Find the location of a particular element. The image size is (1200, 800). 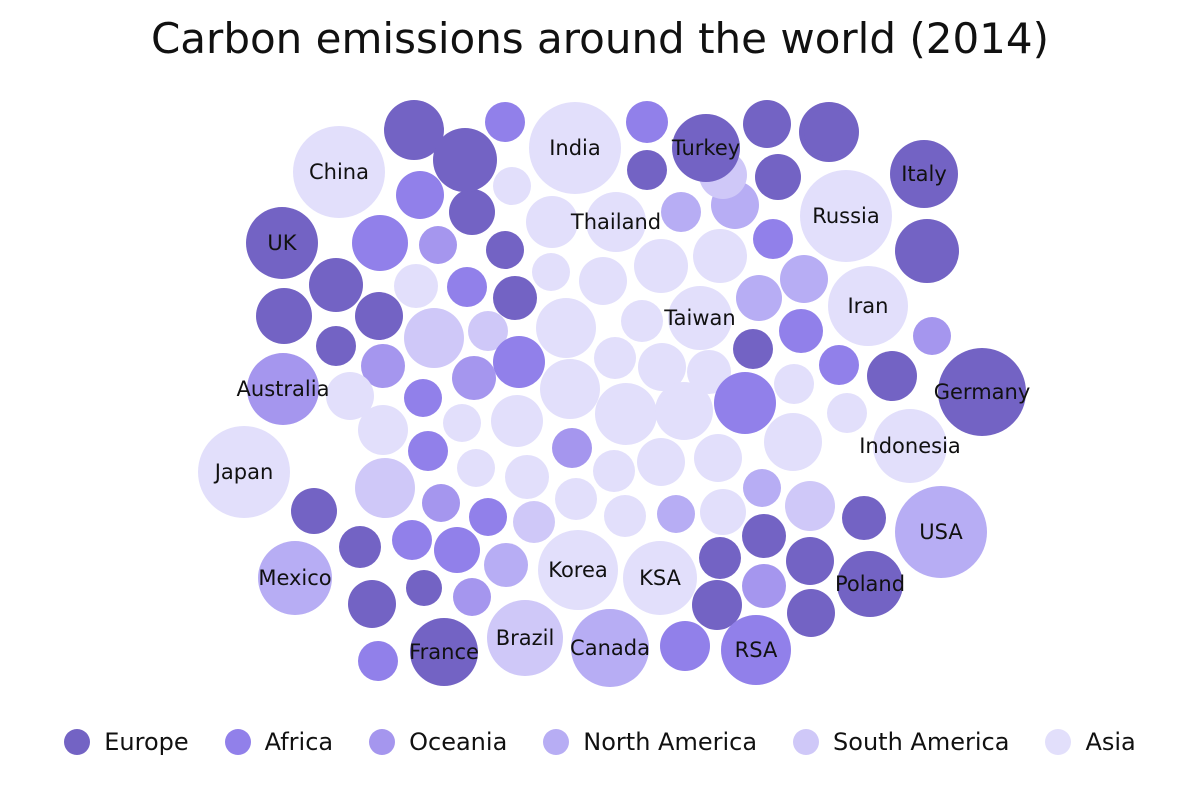

bubble-label: Mexico is located at coordinates (294, 578).